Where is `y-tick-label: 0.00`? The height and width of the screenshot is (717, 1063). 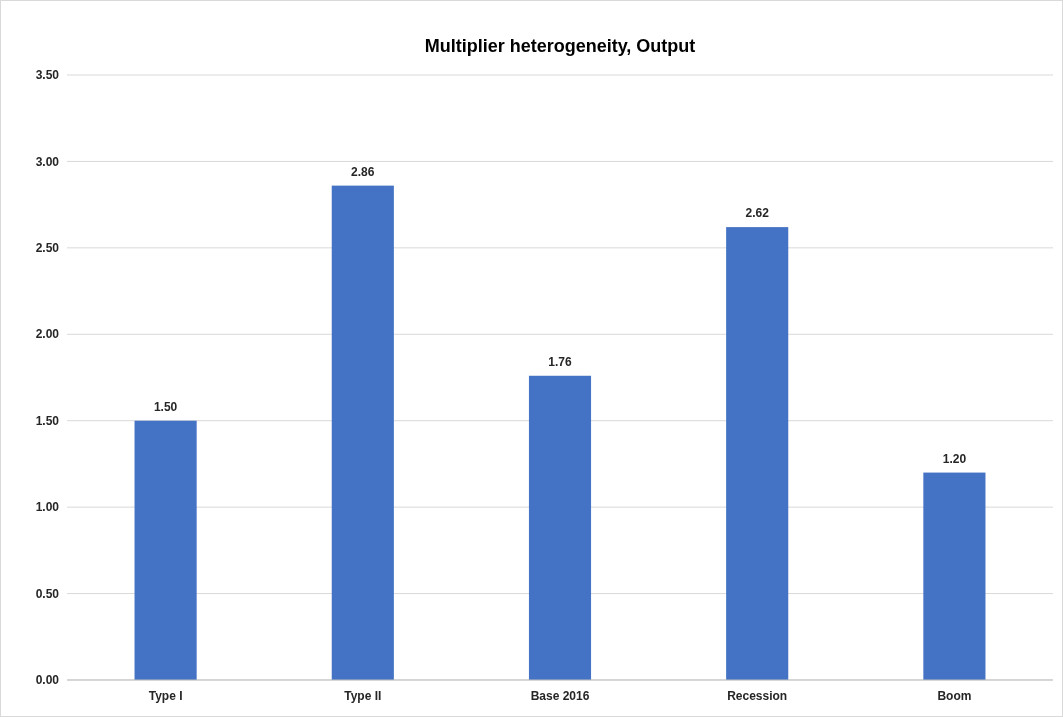
y-tick-label: 0.00 is located at coordinates (47, 680).